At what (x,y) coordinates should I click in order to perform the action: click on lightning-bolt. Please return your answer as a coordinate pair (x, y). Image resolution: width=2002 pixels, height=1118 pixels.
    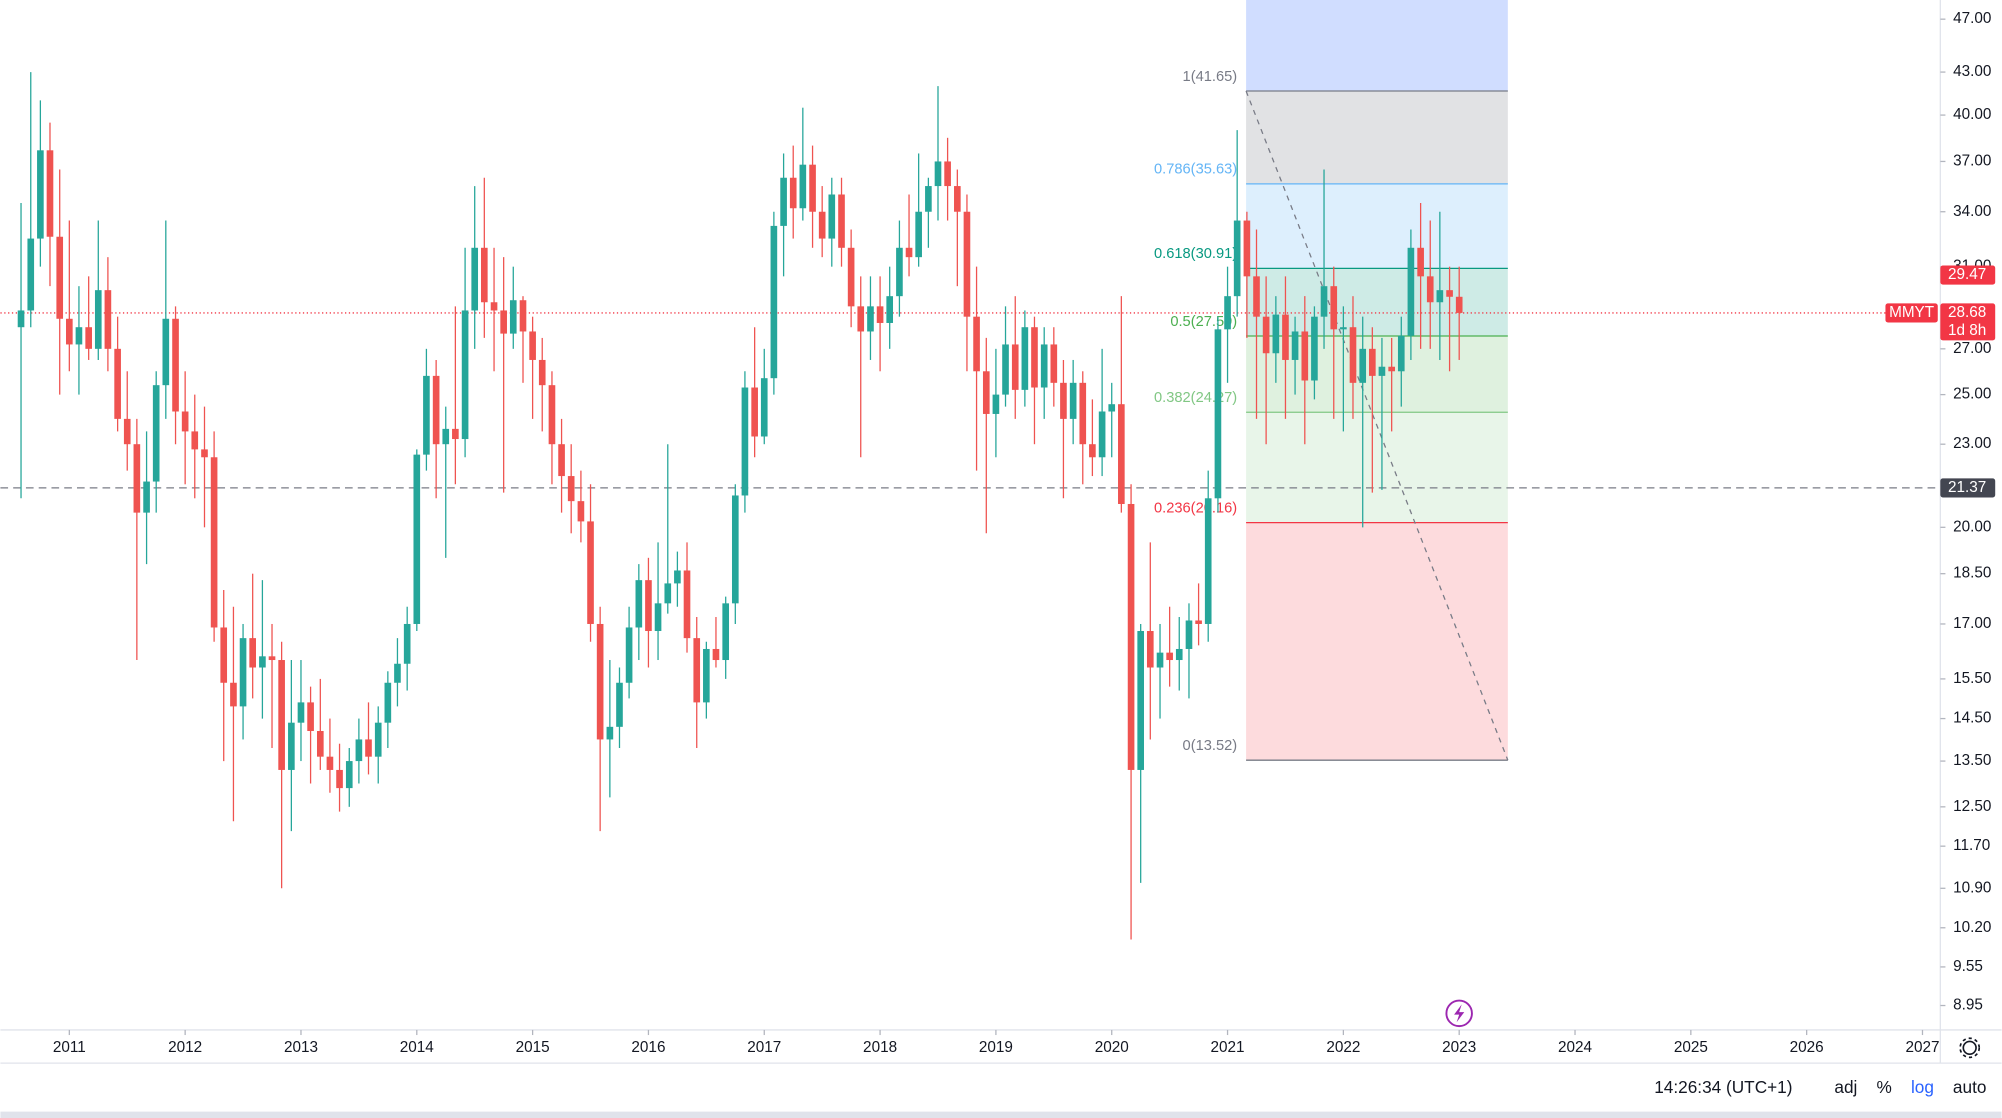
    Looking at the image, I should click on (1459, 1013).